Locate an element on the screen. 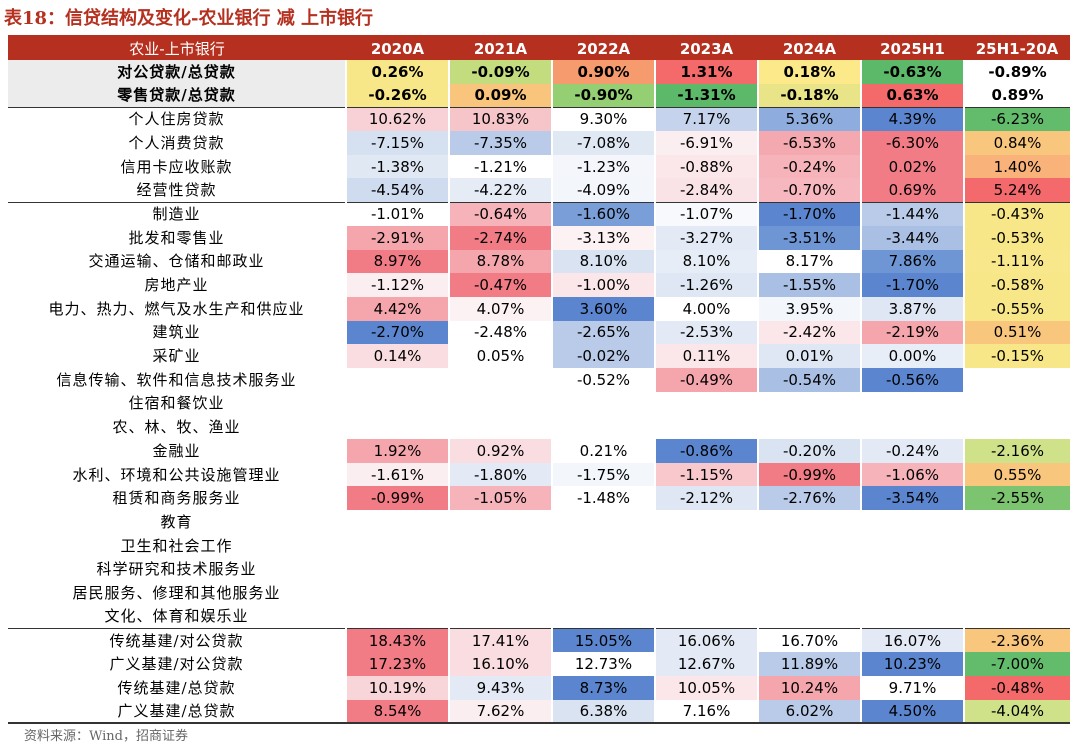 The image size is (1080, 756). value-cell: -1.48% is located at coordinates (603, 498).